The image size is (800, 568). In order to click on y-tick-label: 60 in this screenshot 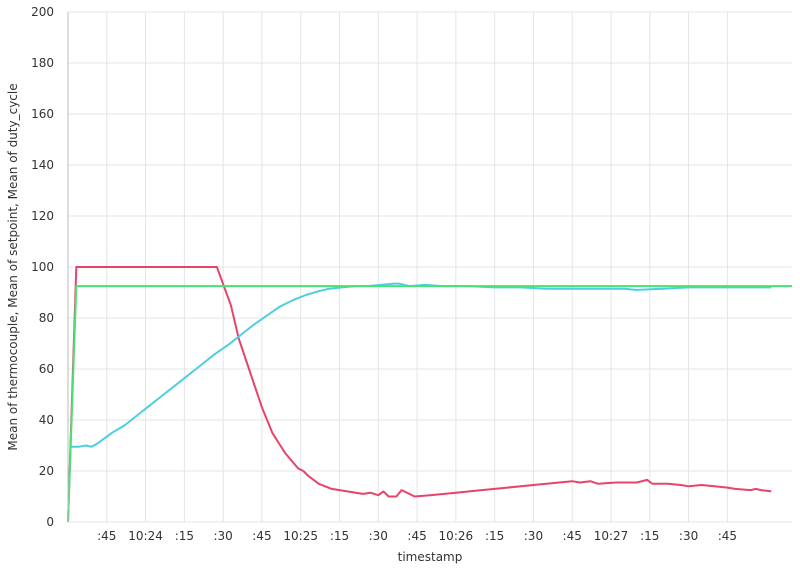, I will do `click(46, 369)`.